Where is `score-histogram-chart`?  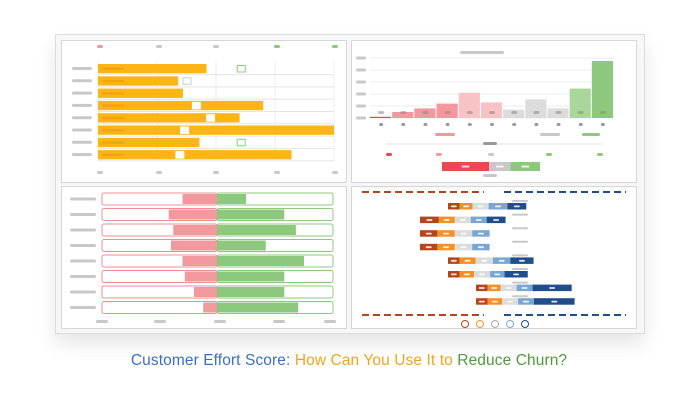 score-histogram-chart is located at coordinates (485, 114).